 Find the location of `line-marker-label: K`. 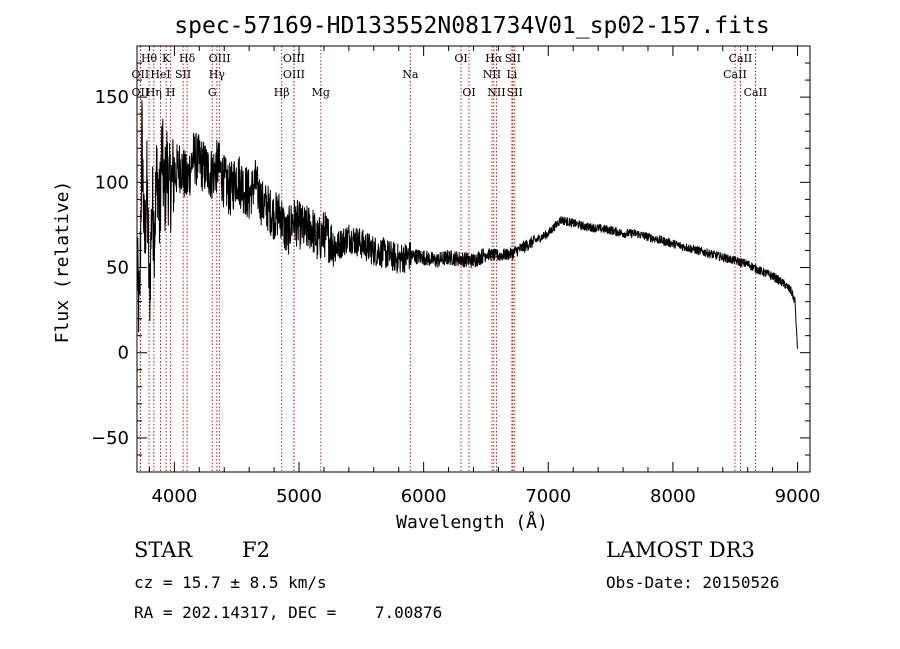

line-marker-label: K is located at coordinates (166, 58).